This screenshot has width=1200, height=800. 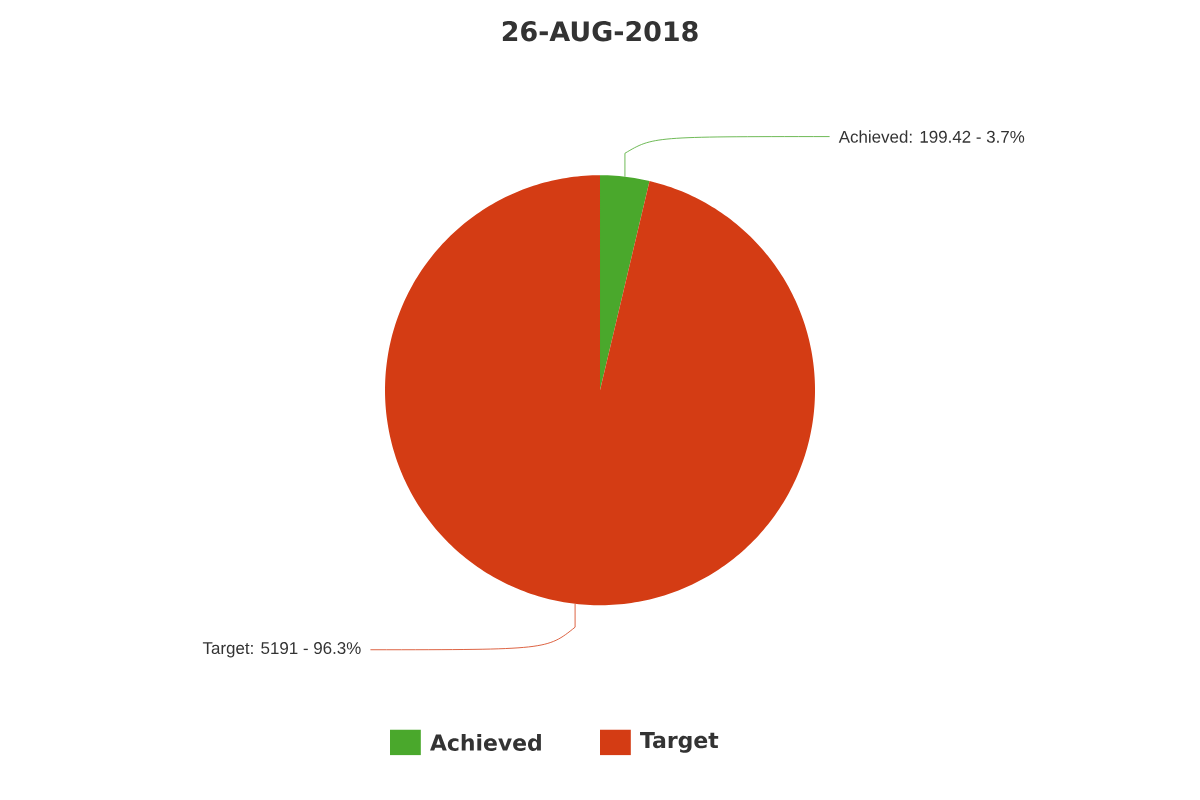 What do you see at coordinates (931, 136) in the screenshot?
I see `data-label: Achieved: 199.42 - 3.7%` at bounding box center [931, 136].